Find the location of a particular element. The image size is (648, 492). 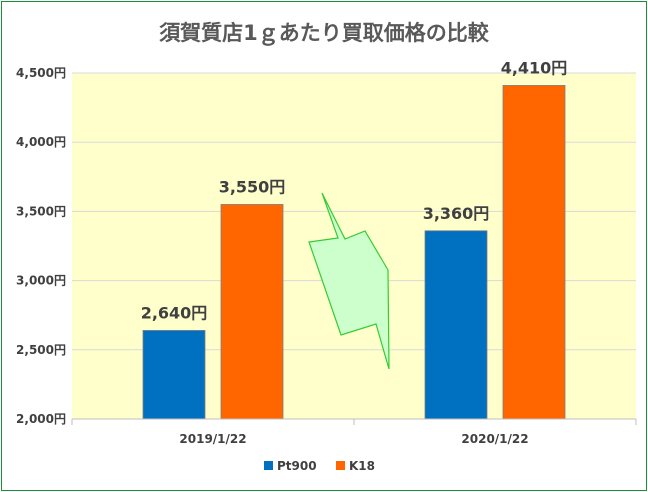

y-tick-label: 4,000円 is located at coordinates (41, 142).